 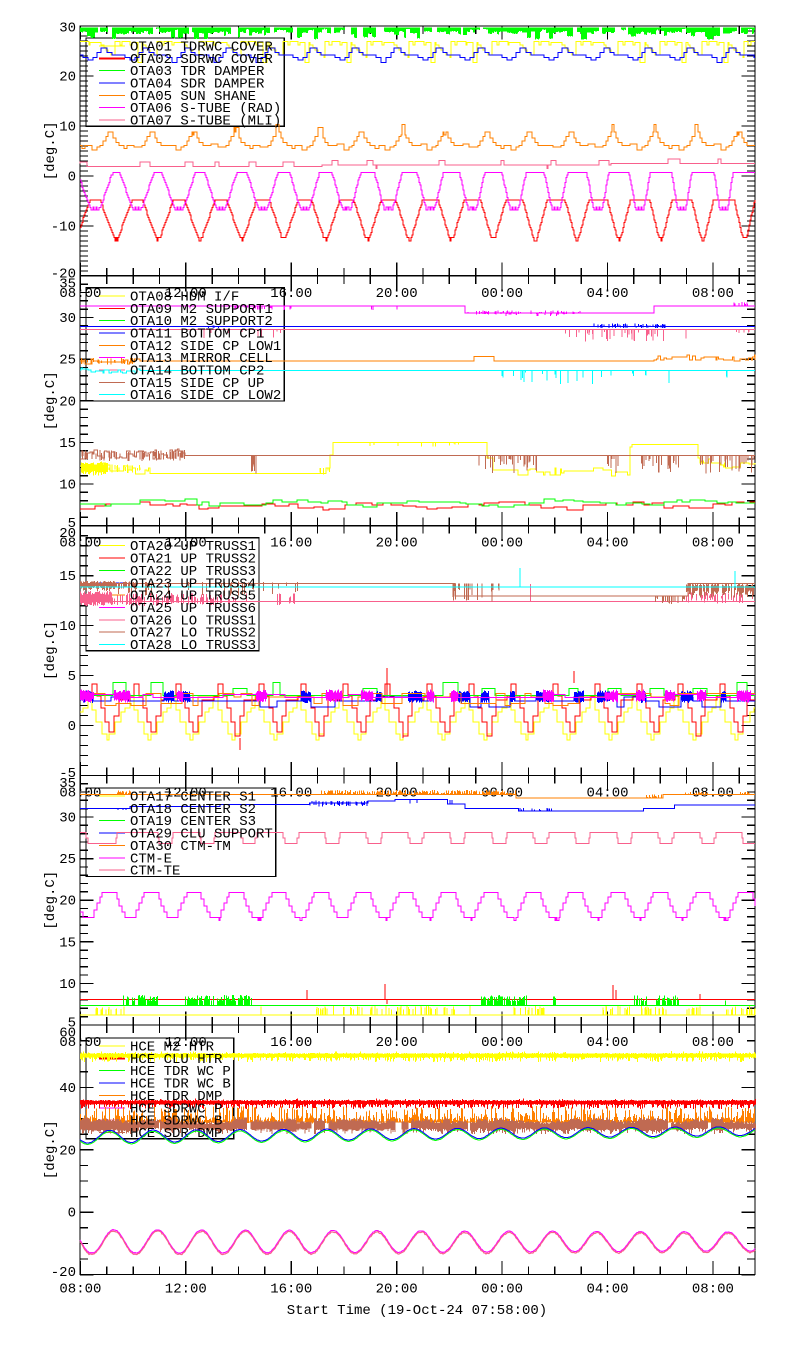 What do you see at coordinates (197, 334) in the screenshot?
I see `svg-text: OTA11 BOTTOM CP1` at bounding box center [197, 334].